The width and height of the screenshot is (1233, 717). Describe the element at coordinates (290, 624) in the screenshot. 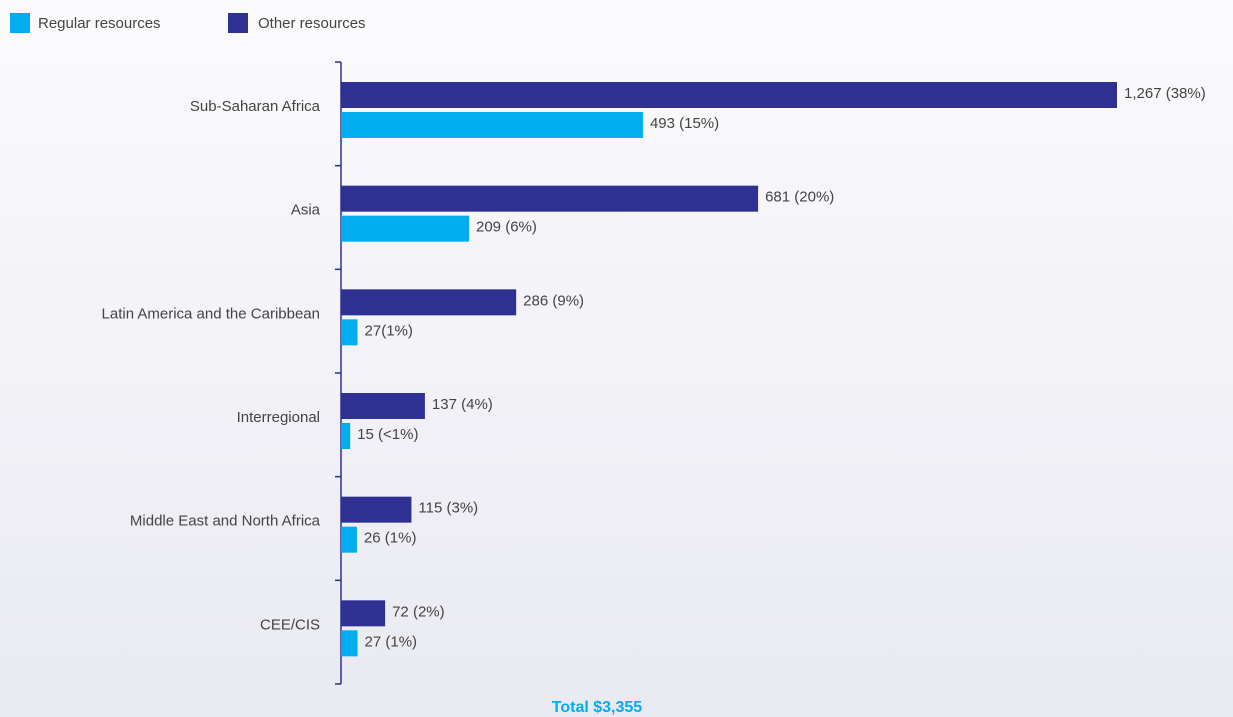

I see `y-tick-label: CEE/CIS` at that location.